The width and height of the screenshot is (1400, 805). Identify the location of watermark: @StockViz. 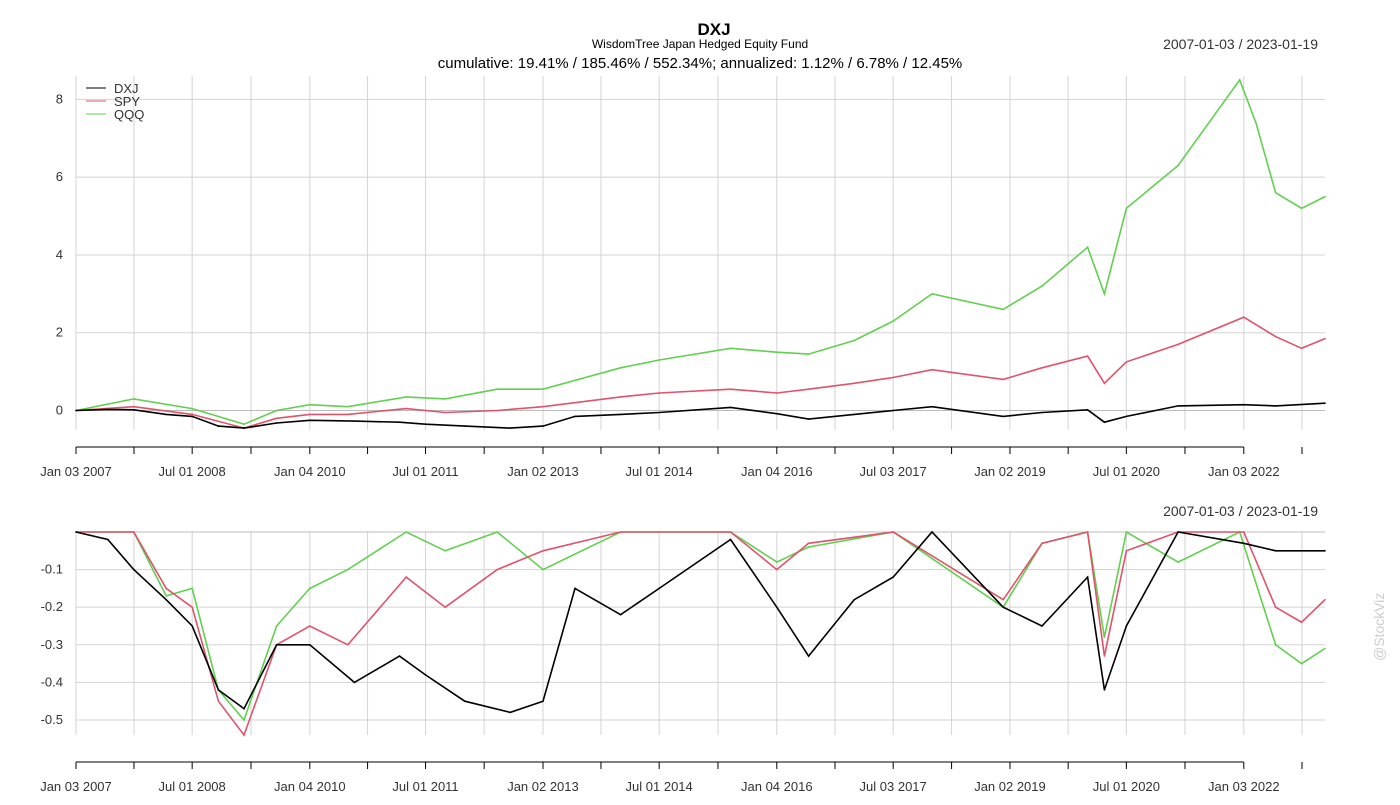
(1379, 627).